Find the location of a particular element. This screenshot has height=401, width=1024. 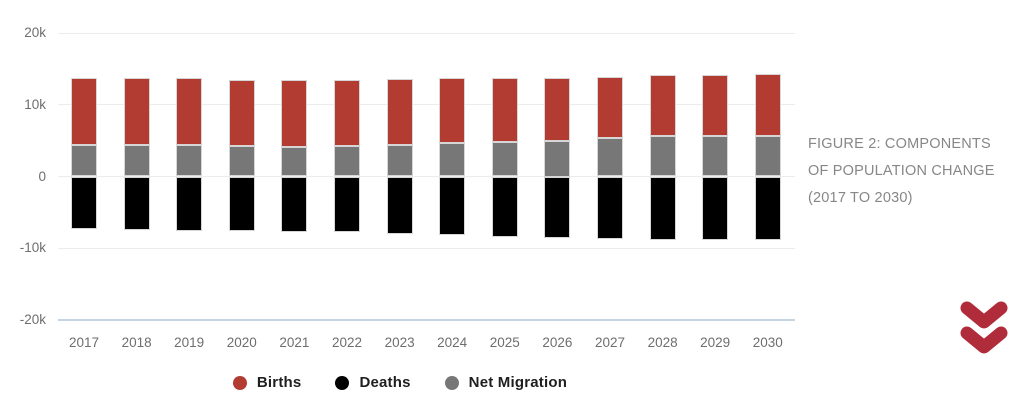

x-axis-tick-label: 2021 is located at coordinates (294, 342).